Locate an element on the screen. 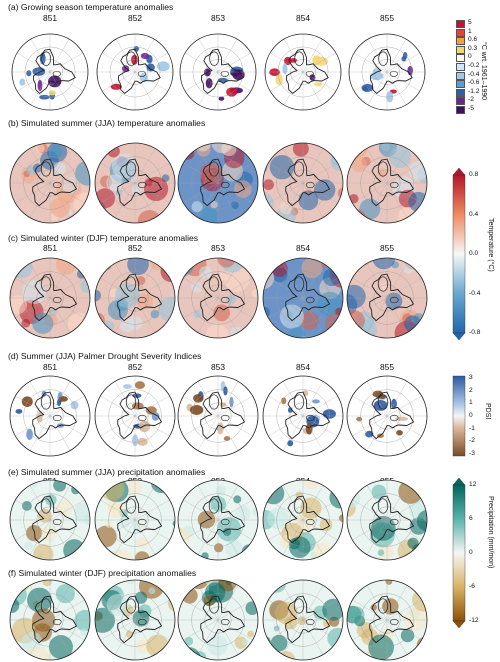  colorbar-tick-label: 3 is located at coordinates (471, 377).